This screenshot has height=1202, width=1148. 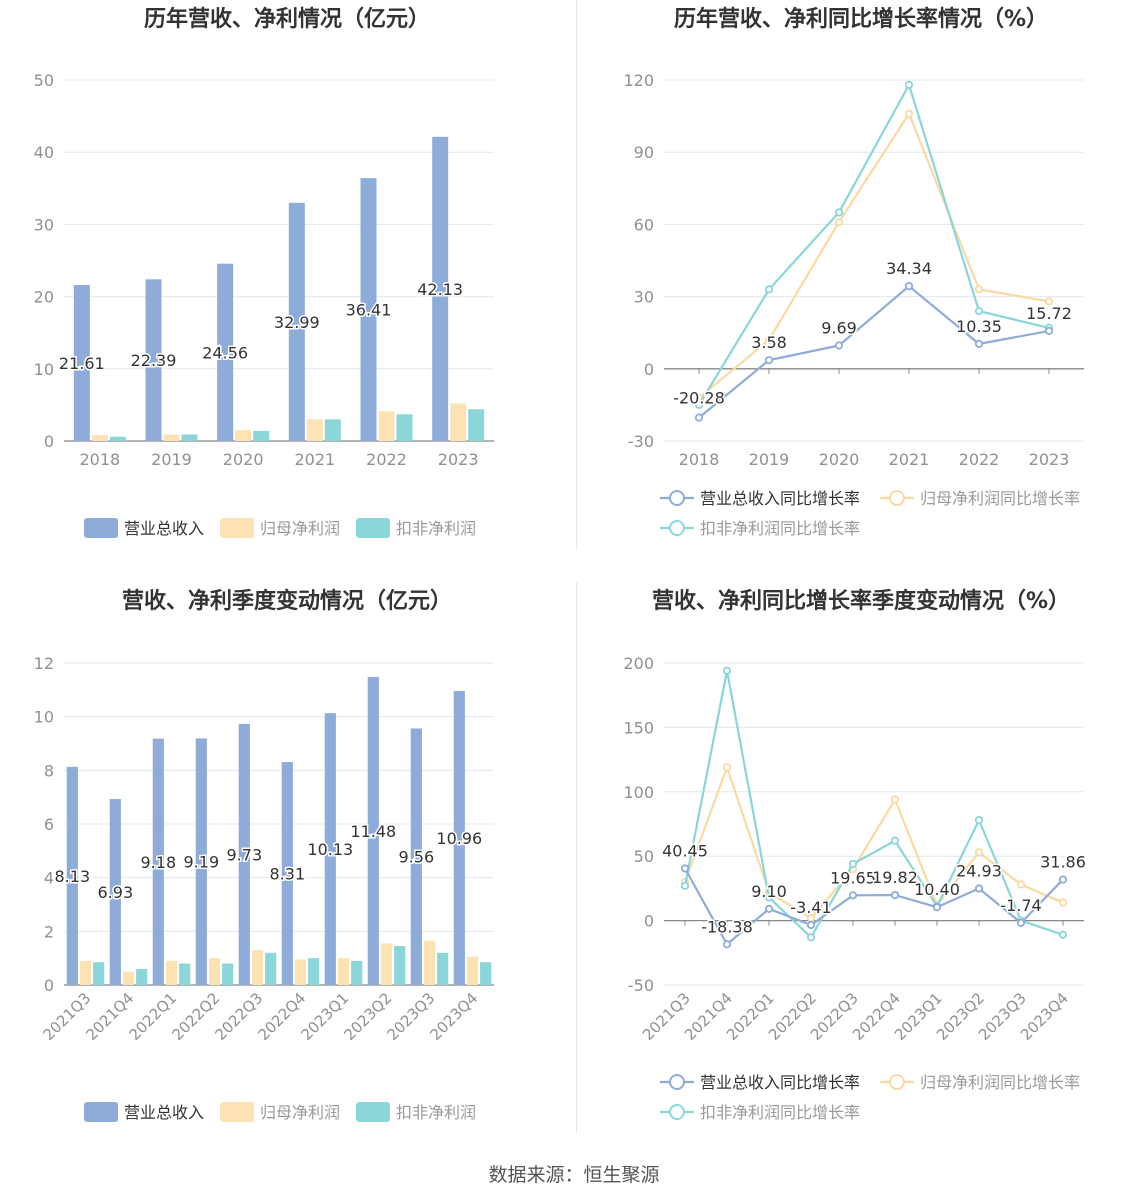 I want to click on data-label: 10.96, so click(x=459, y=838).